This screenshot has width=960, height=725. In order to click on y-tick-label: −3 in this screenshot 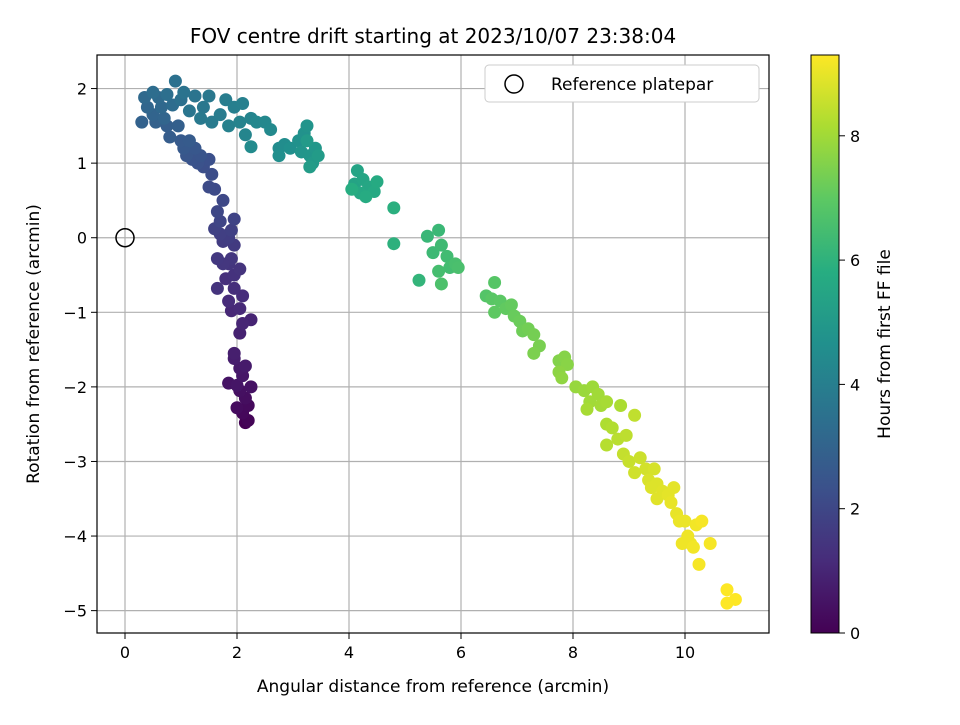, I will do `click(75, 461)`.